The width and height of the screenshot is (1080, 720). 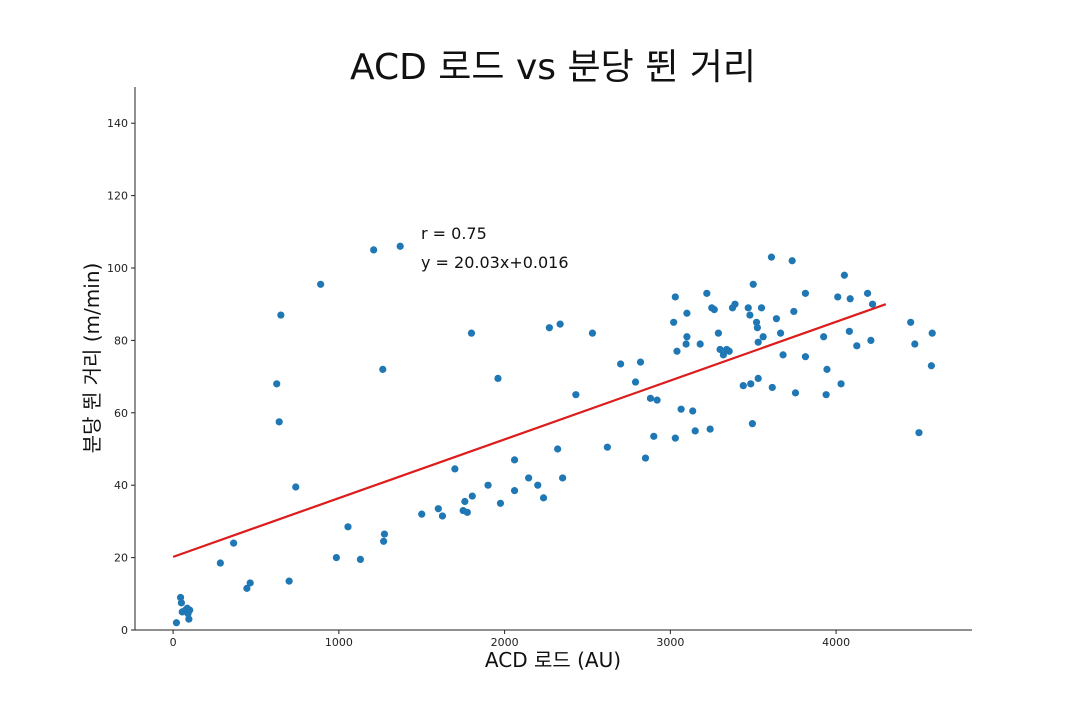 What do you see at coordinates (670, 642) in the screenshot?
I see `x-tick-label: 3000` at bounding box center [670, 642].